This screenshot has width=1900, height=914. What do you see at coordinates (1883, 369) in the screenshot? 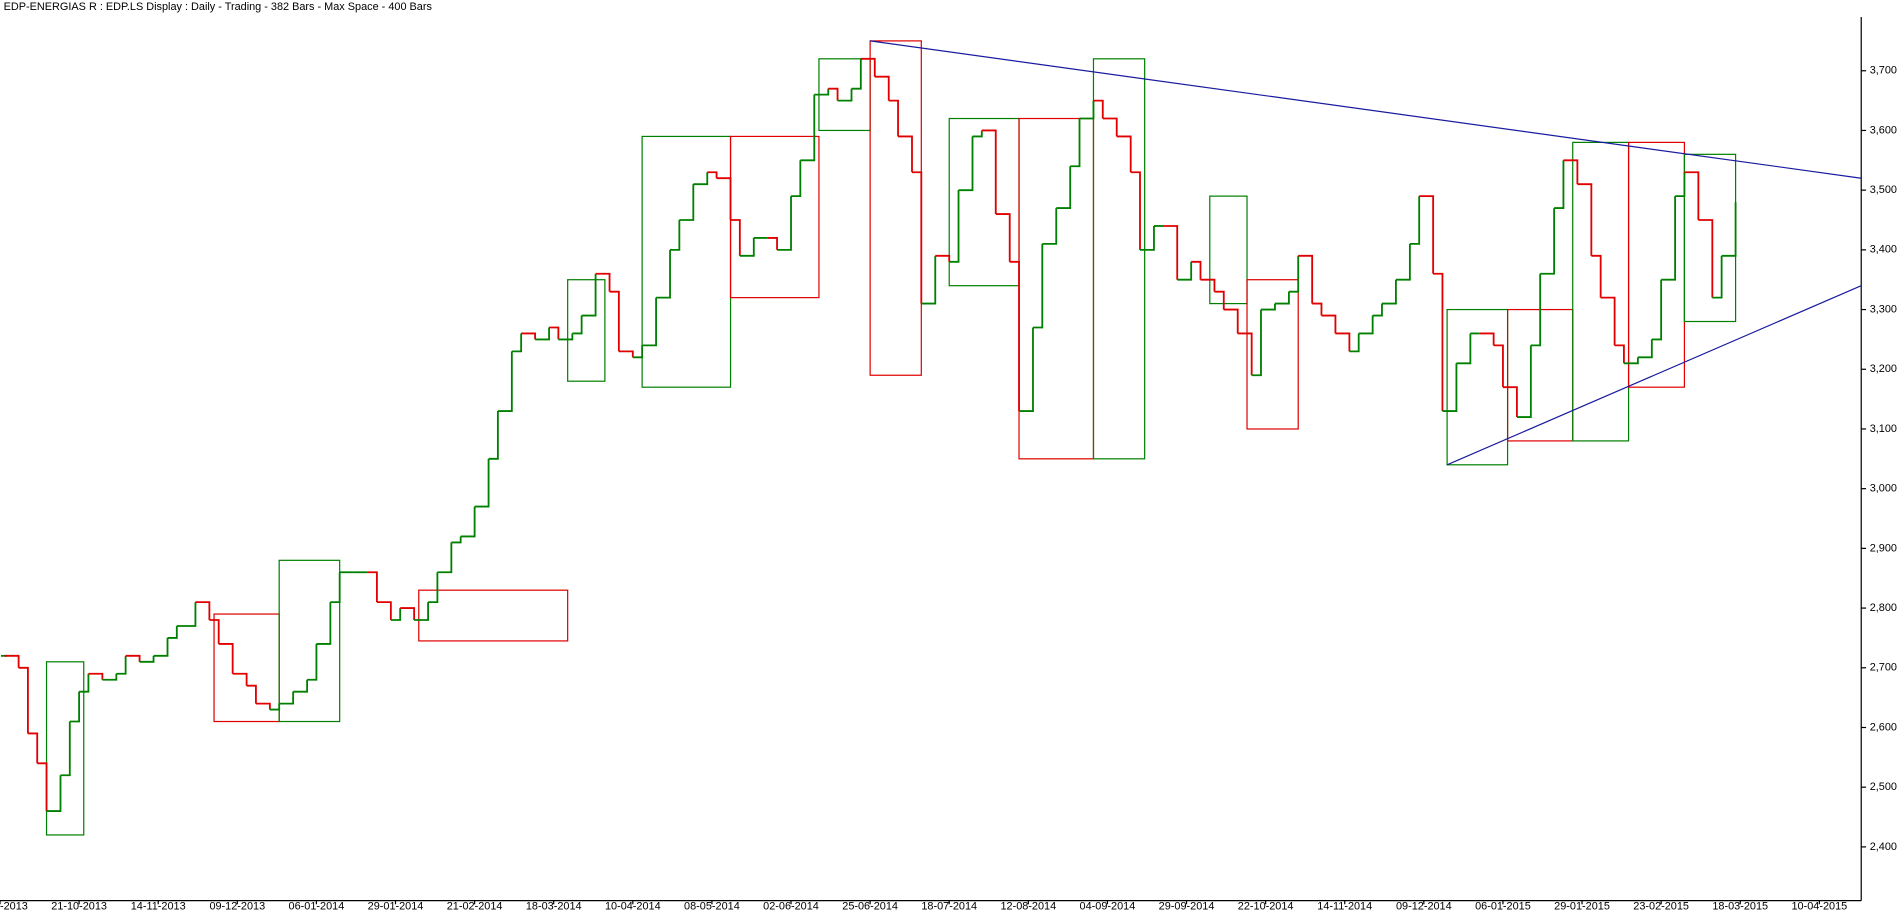
I see `y-tick-label: 3,200` at bounding box center [1883, 369].